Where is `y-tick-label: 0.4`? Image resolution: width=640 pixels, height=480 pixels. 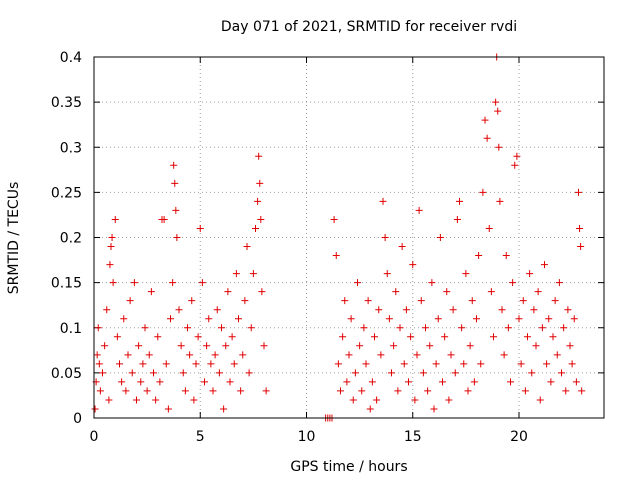
y-tick-label: 0.4 is located at coordinates (71, 58).